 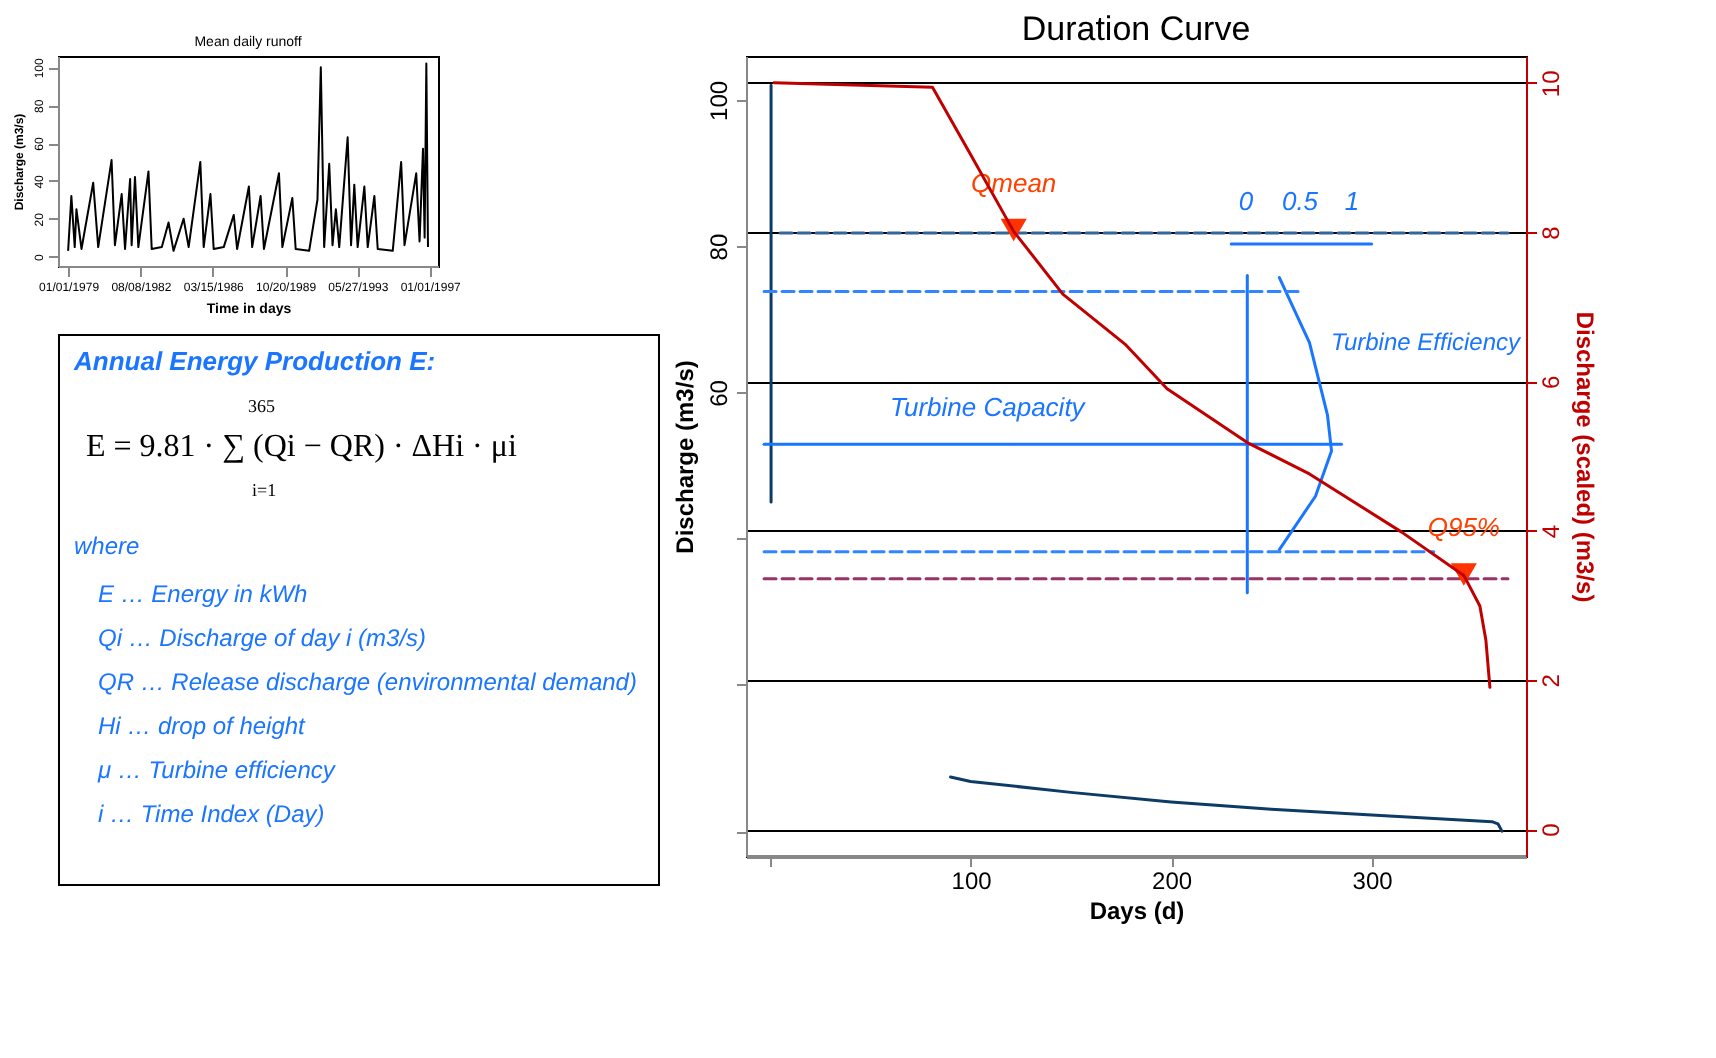 I want to click on text: μ … Turbine efficiency, so click(x=216, y=770).